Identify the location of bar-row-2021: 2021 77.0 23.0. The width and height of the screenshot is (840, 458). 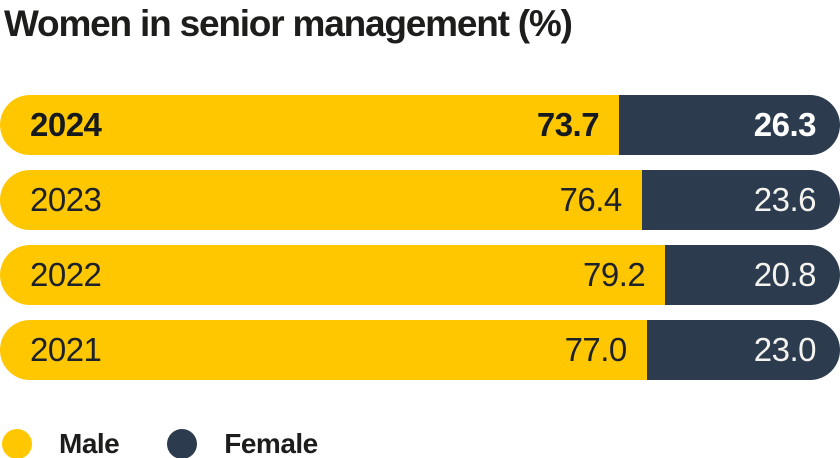
(420, 350).